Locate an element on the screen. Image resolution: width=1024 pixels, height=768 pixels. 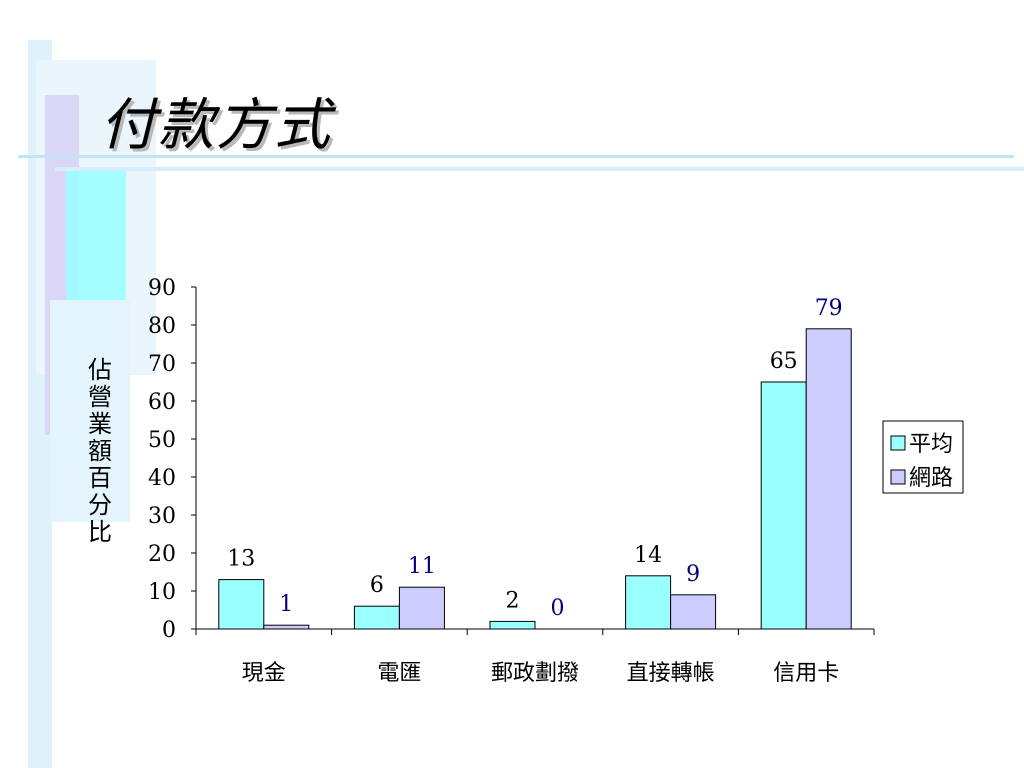
data-label: 9 is located at coordinates (693, 574).